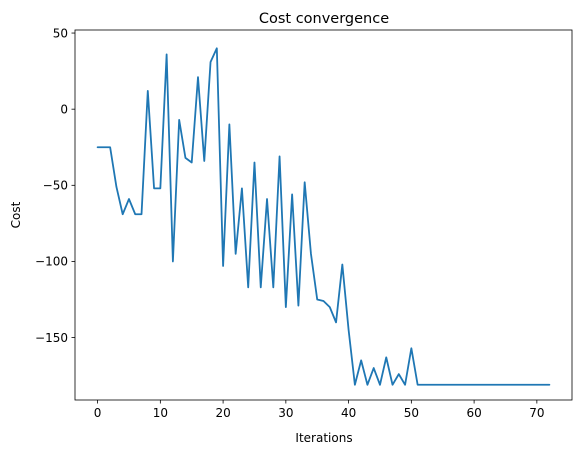 This screenshot has width=583, height=455. Describe the element at coordinates (473, 413) in the screenshot. I see `x-tick-label: 60` at that location.